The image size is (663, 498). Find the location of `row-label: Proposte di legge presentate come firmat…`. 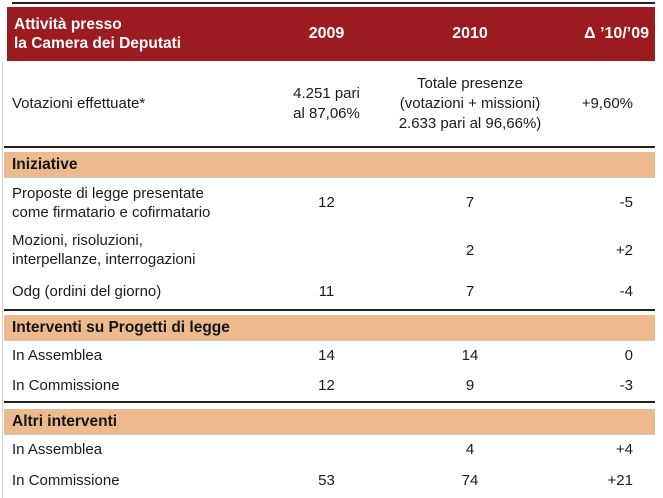

row-label: Proposte di legge presentate come firmat… is located at coordinates (145, 203).